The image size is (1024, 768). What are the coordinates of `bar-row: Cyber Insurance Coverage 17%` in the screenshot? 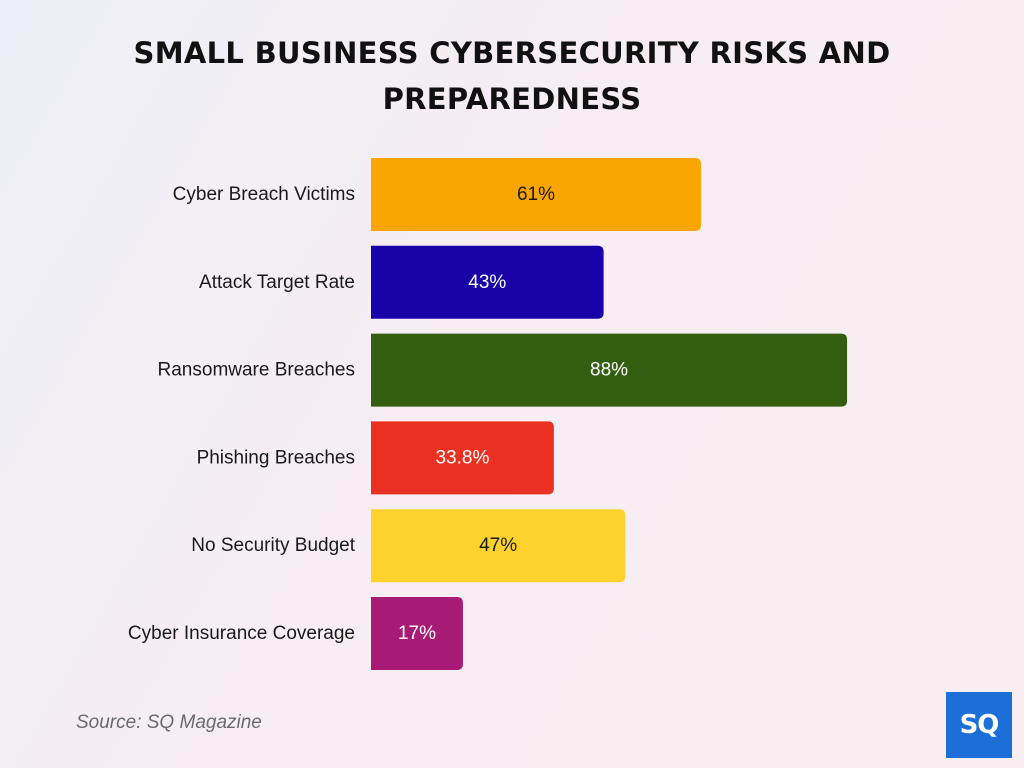 It's located at (295, 633).